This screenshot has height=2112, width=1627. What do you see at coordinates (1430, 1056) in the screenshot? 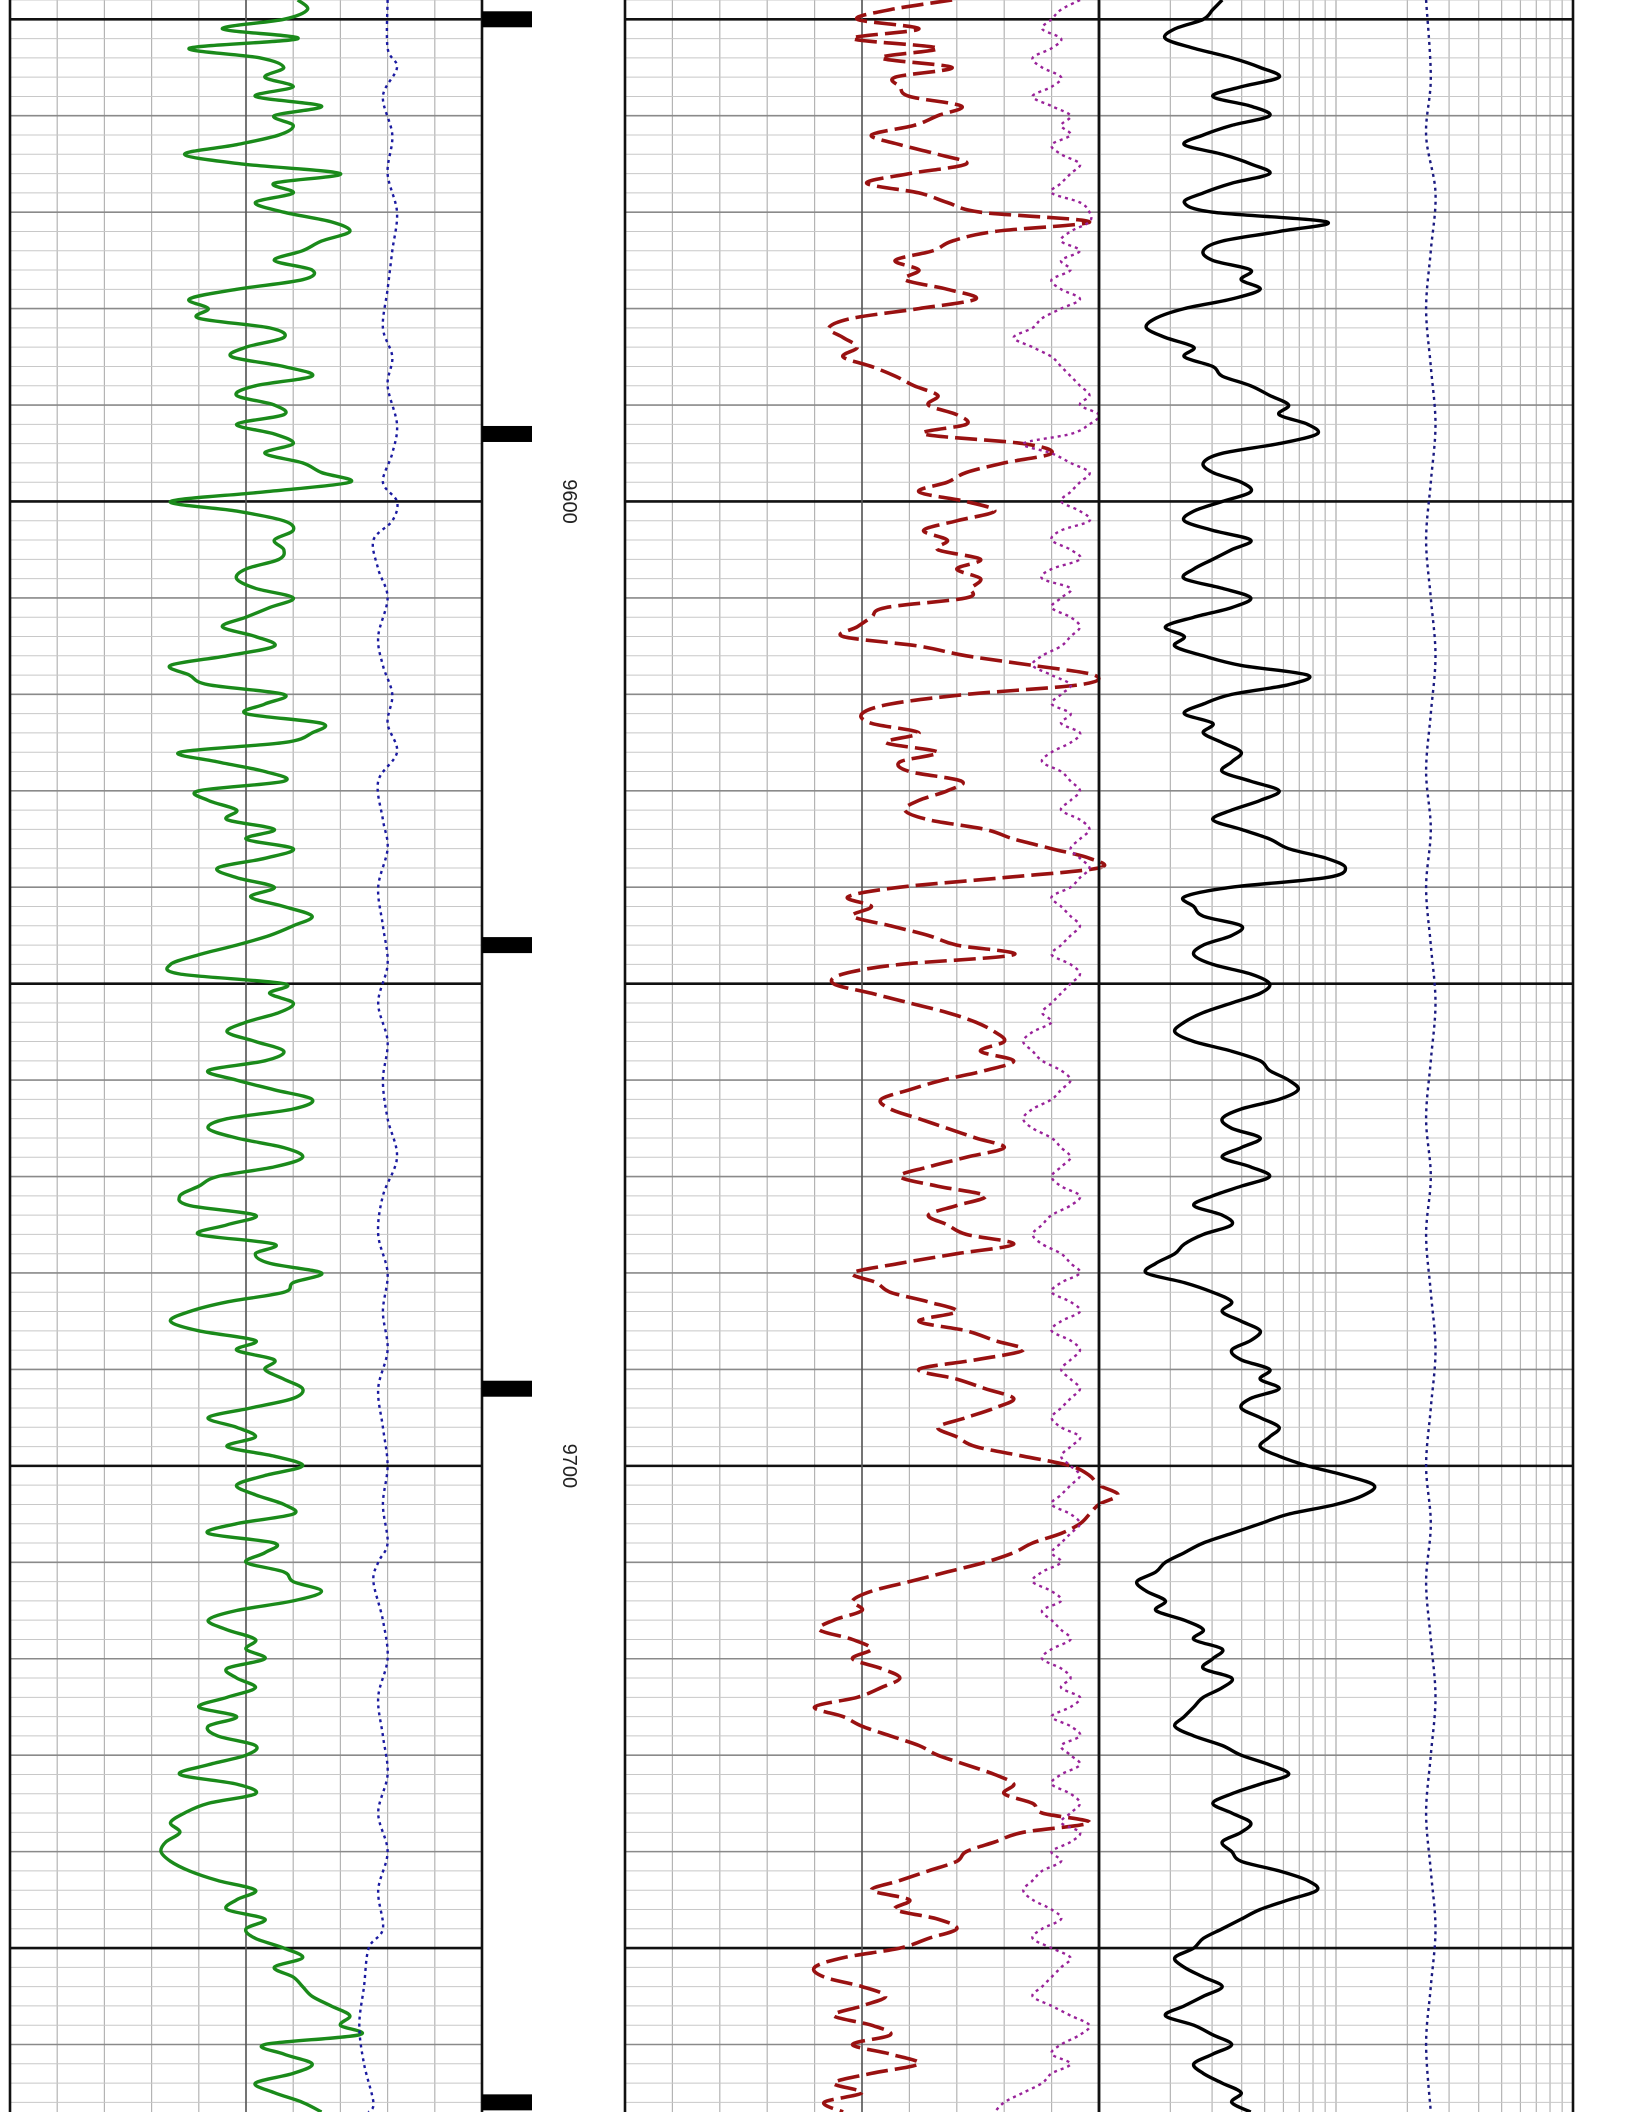
I see `navy-dotted-curve` at bounding box center [1430, 1056].